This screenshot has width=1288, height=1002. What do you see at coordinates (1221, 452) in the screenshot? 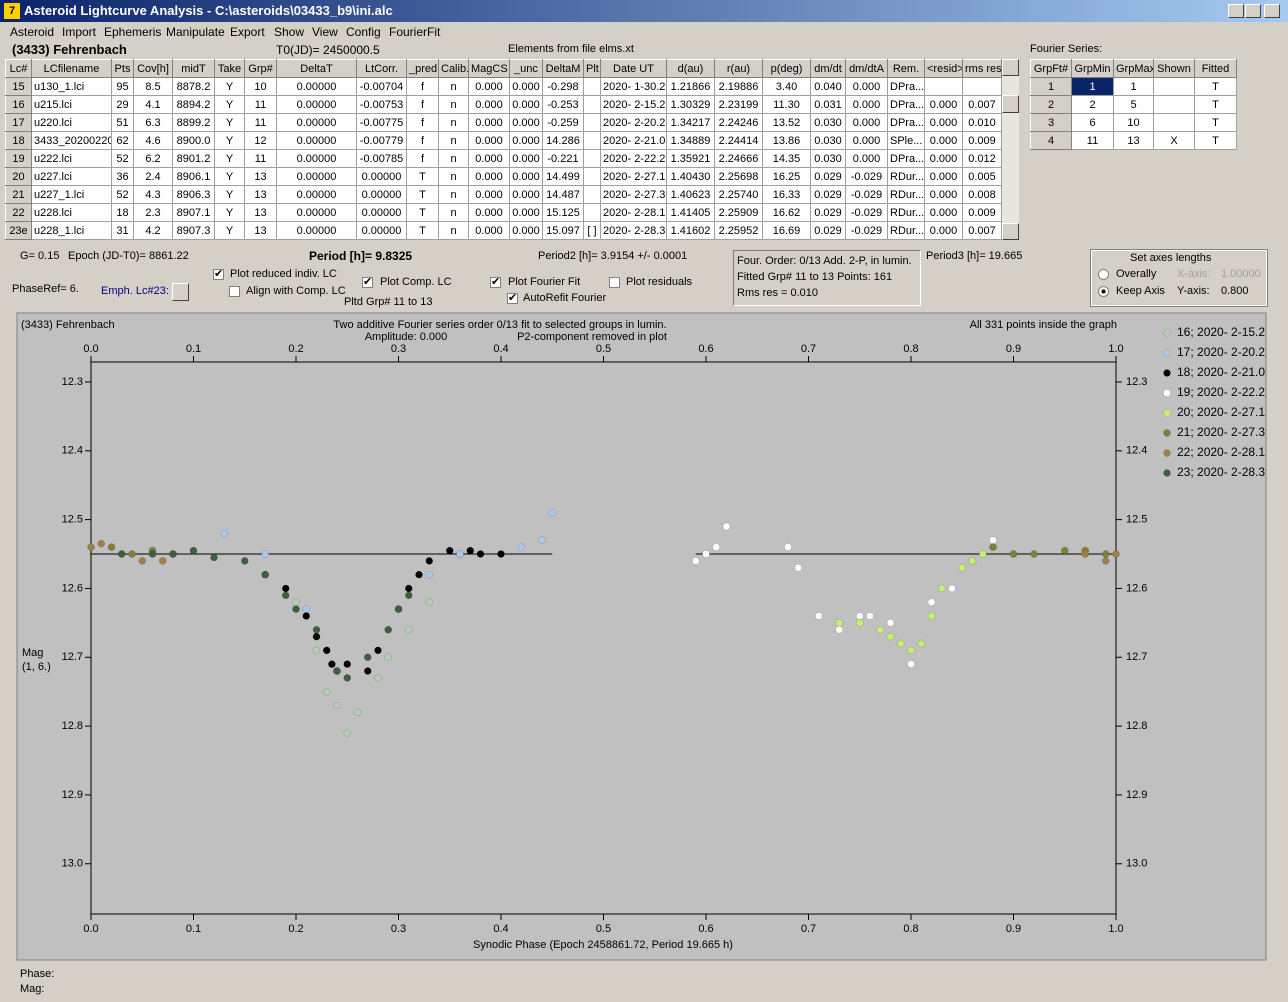
I see `legend-label: 22; 2020- 2-28.1` at bounding box center [1221, 452].